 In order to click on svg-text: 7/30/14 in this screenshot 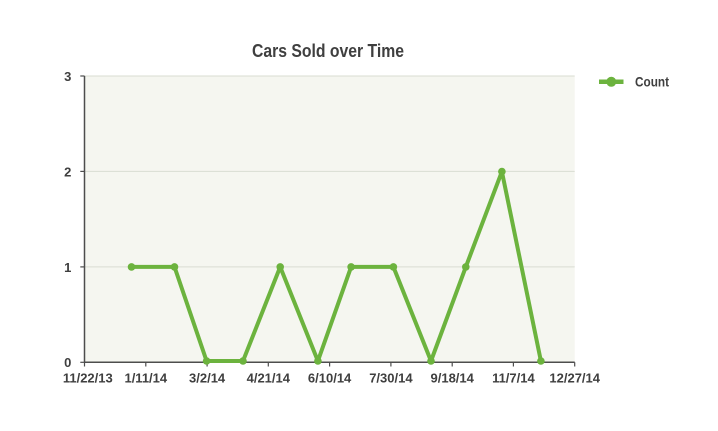, I will do `click(391, 378)`.